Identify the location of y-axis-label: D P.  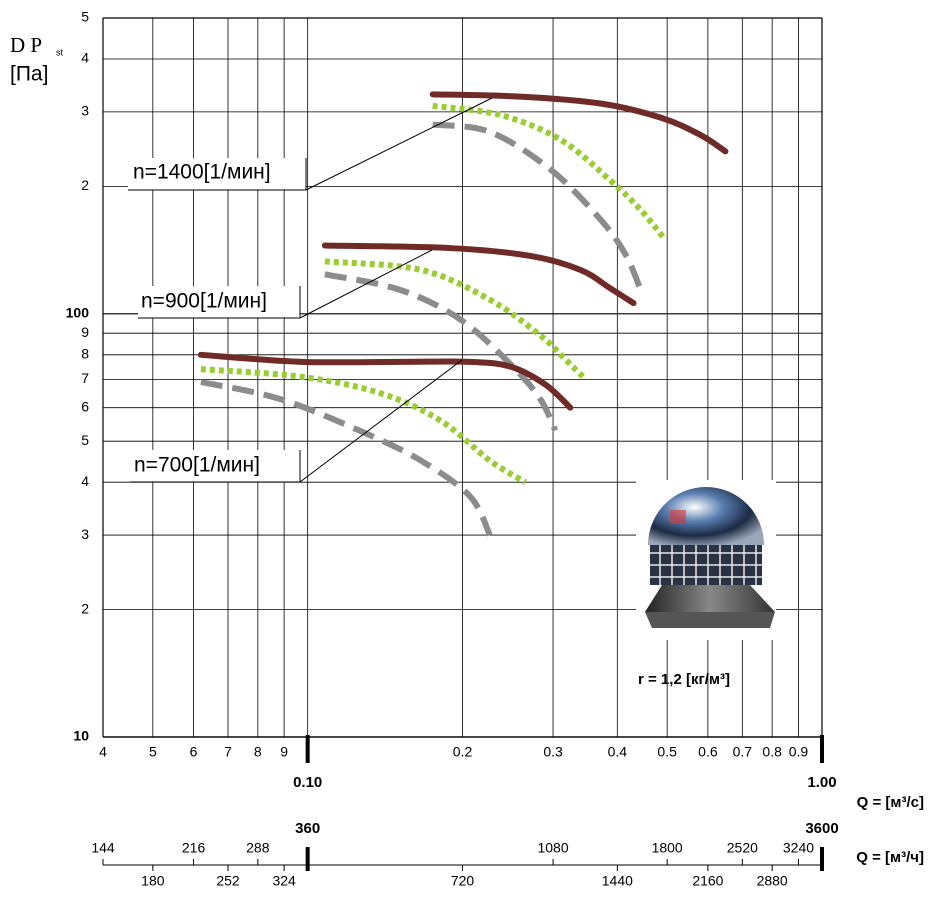
(26, 45).